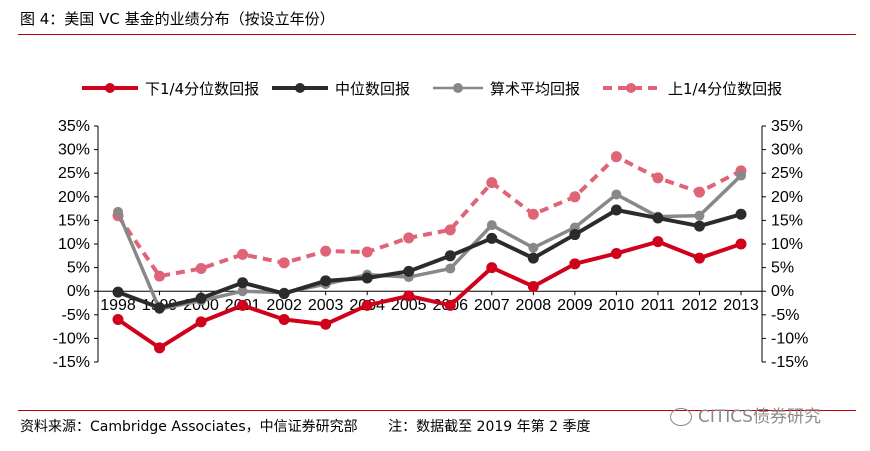  I want to click on y-tick-label-right: 0%, so click(782, 291).